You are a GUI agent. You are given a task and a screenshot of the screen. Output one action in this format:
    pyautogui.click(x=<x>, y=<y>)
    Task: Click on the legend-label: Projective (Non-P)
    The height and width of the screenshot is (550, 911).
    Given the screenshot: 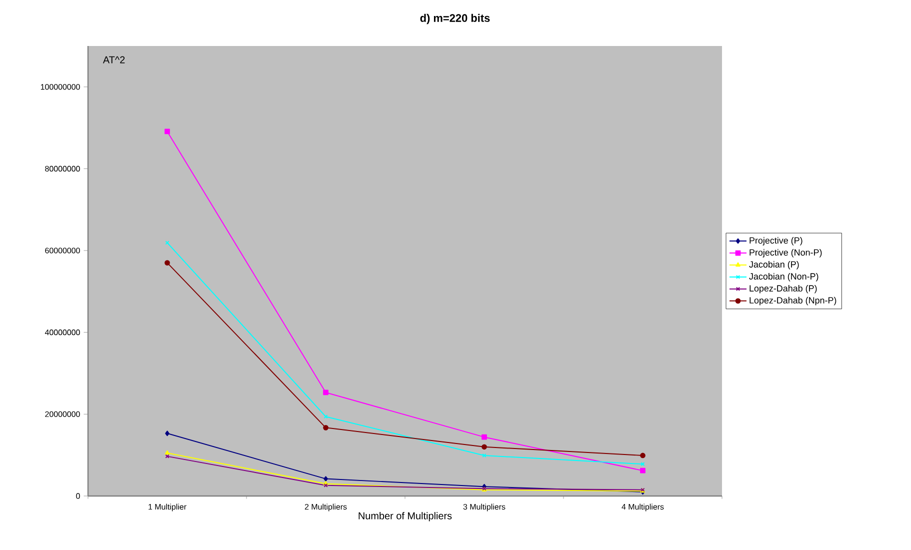 What is the action you would take?
    pyautogui.click(x=786, y=253)
    